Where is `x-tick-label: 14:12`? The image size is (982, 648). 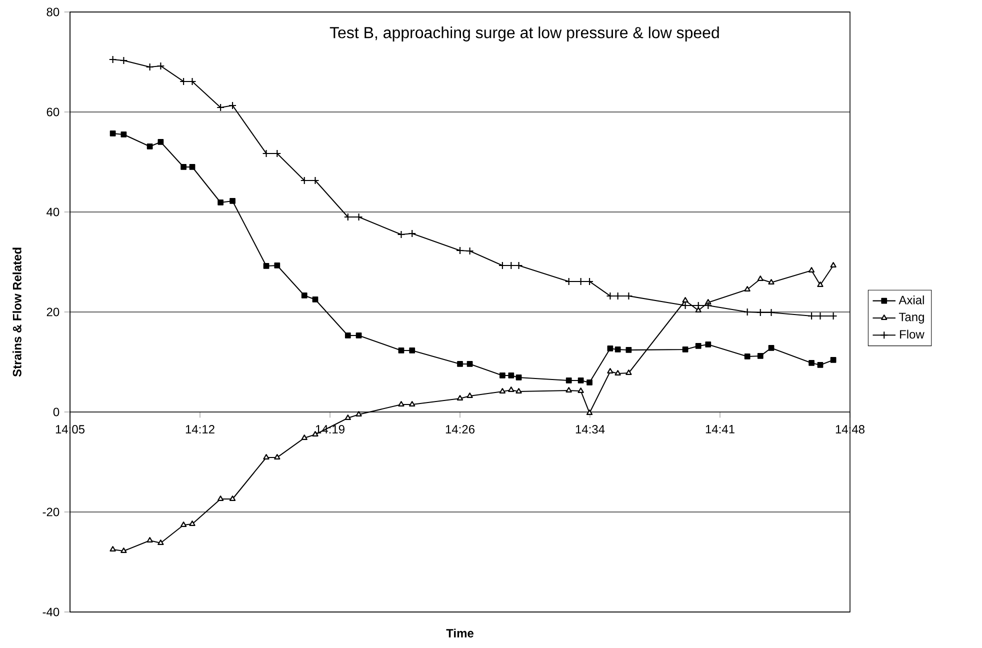
x-tick-label: 14:12 is located at coordinates (200, 429).